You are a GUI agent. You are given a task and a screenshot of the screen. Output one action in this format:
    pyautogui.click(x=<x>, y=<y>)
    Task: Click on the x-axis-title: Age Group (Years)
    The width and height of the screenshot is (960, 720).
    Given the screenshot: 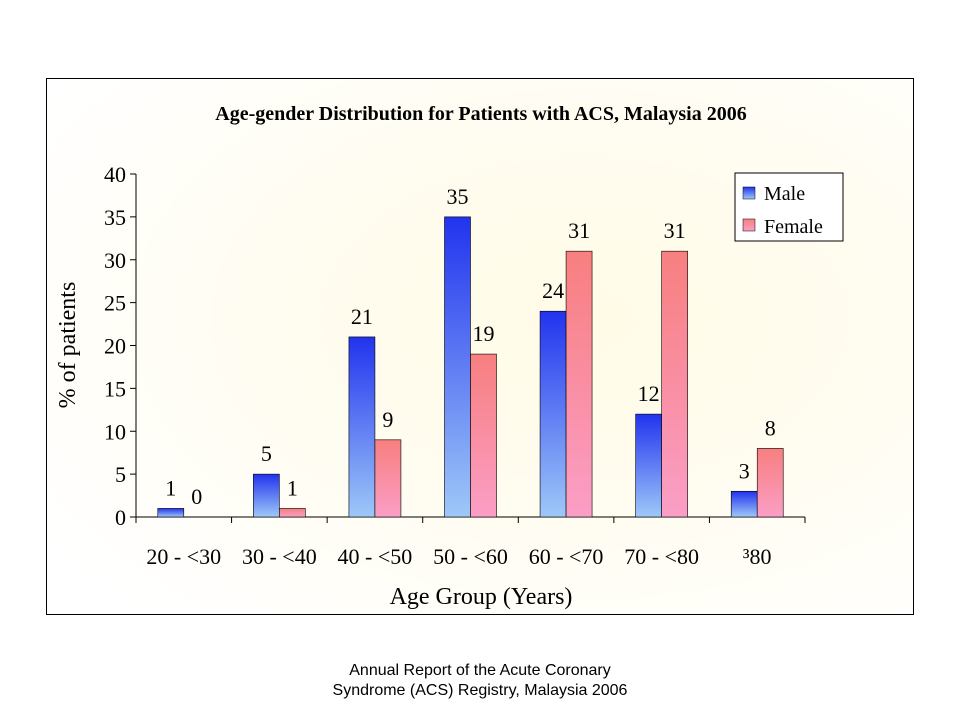 What is the action you would take?
    pyautogui.click(x=481, y=597)
    